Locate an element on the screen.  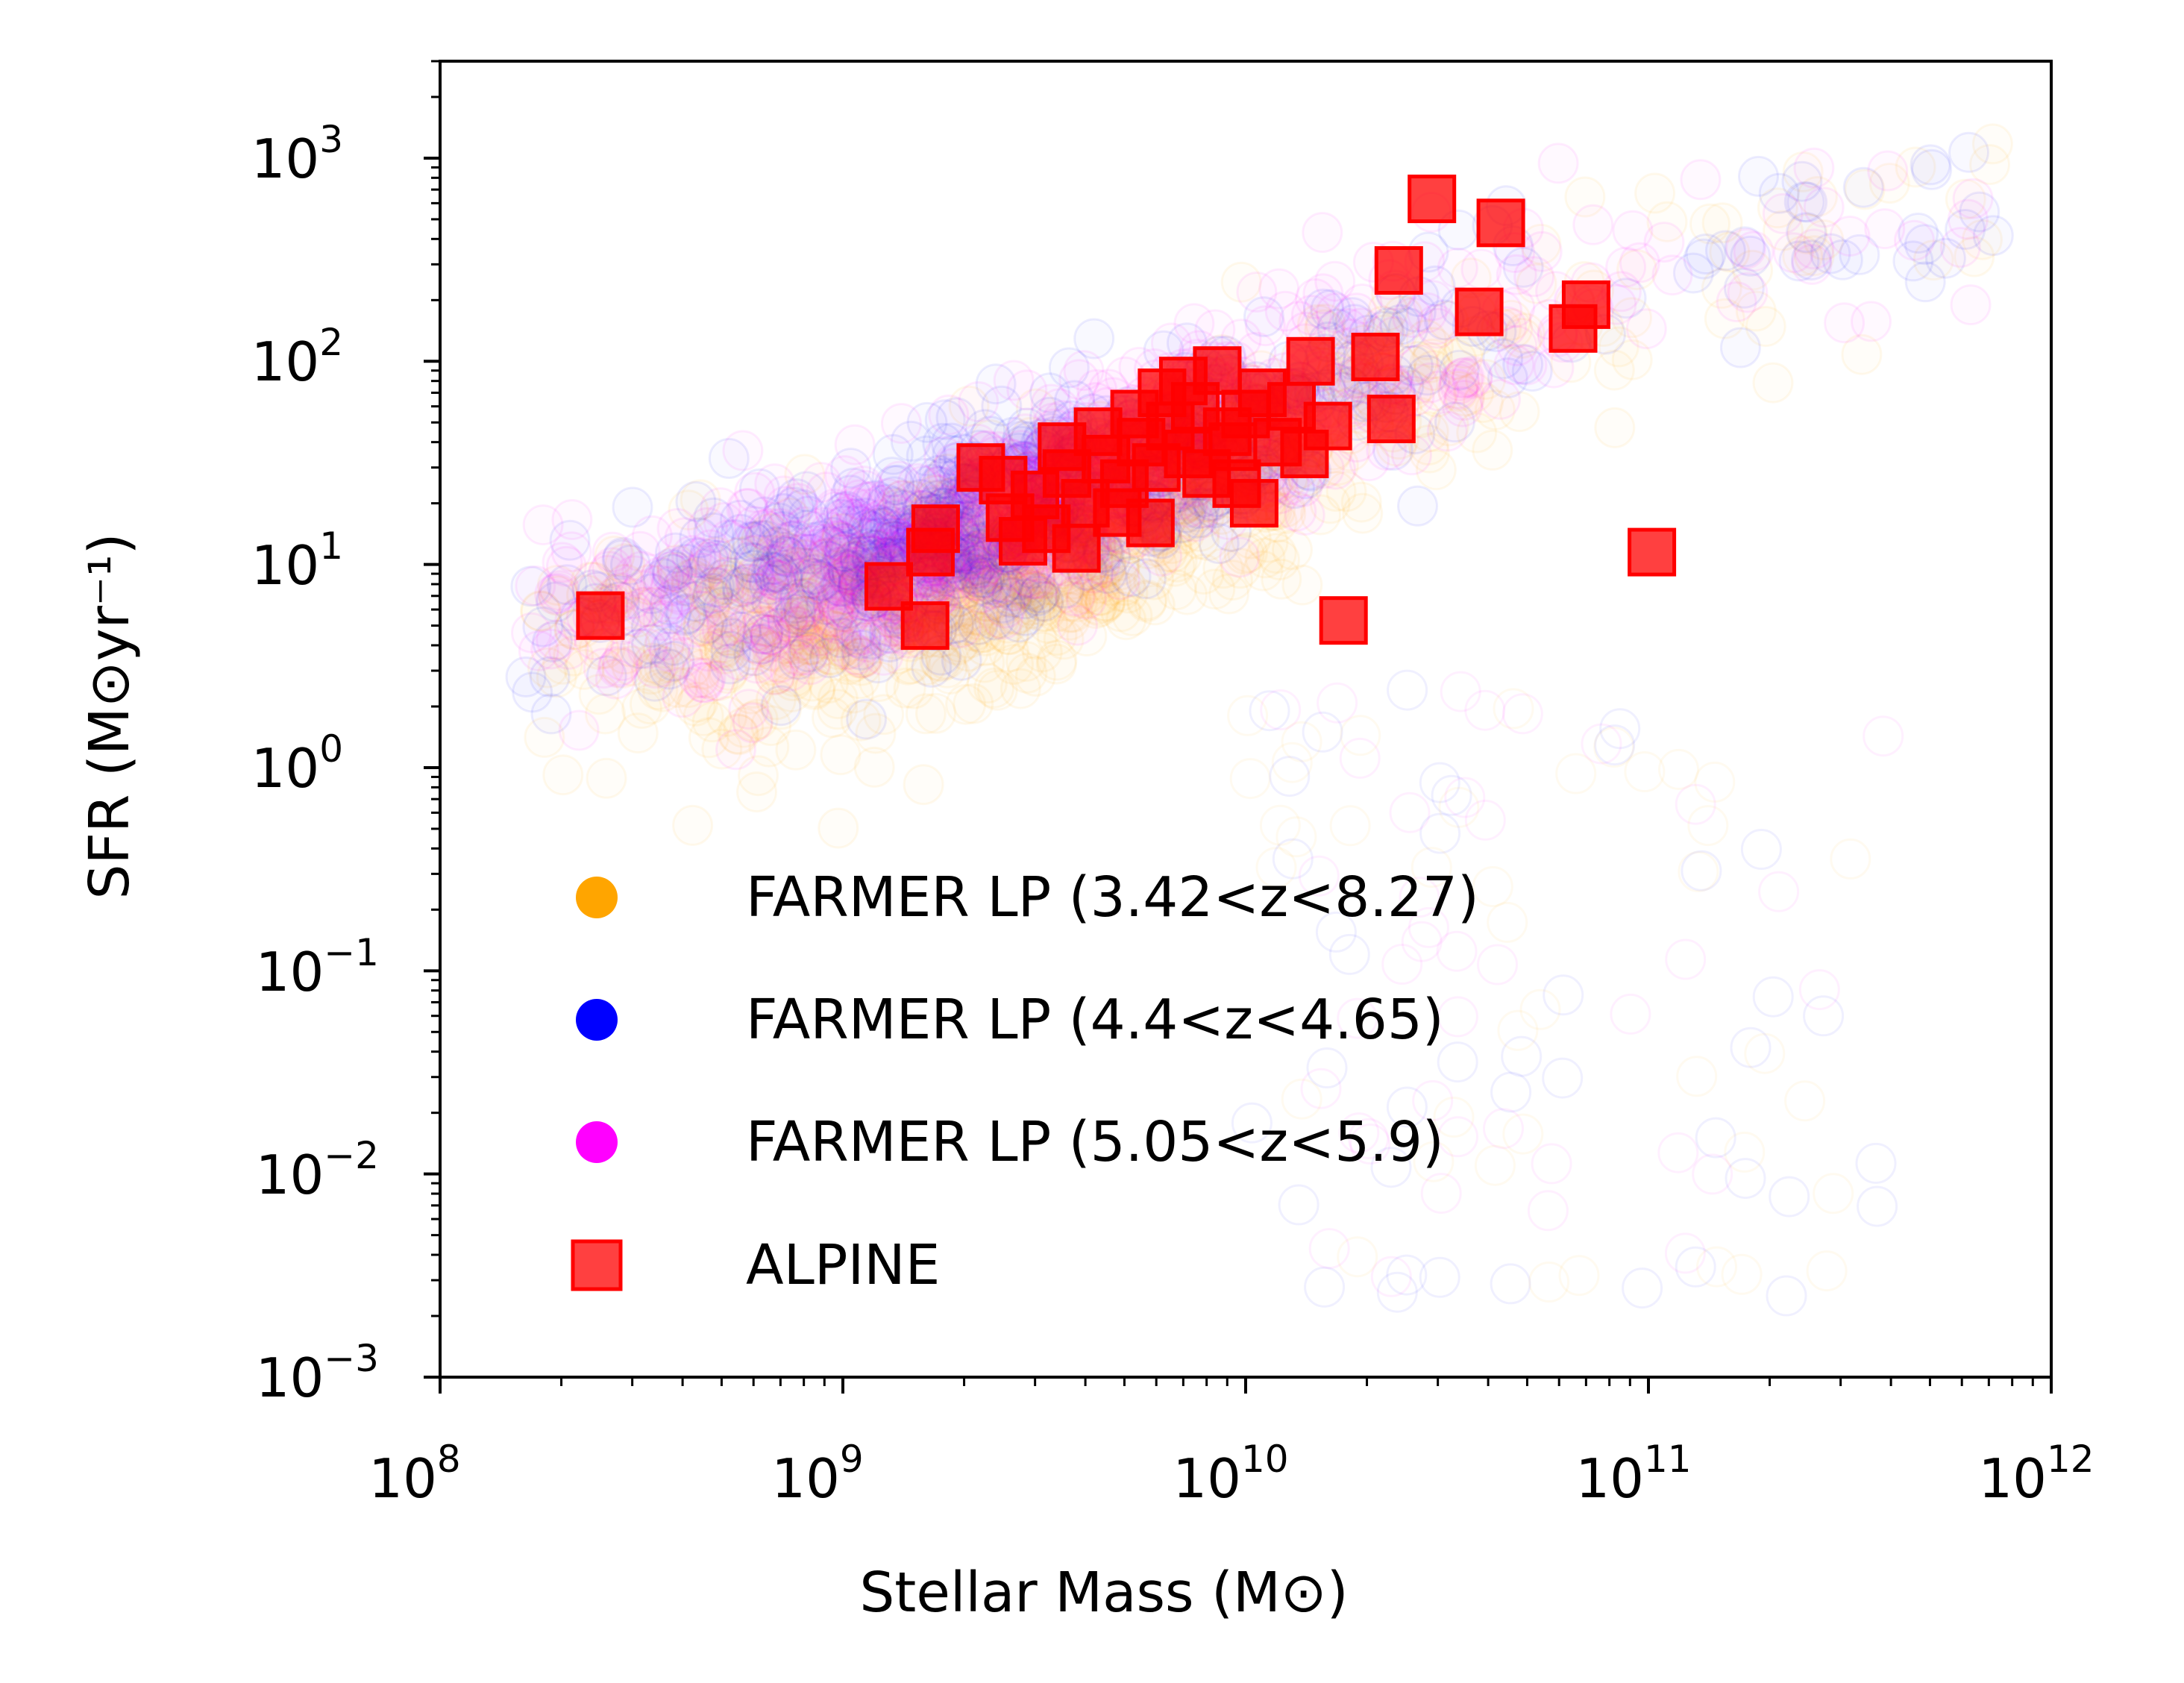
y-tick-label-1e3: 10³ is located at coordinates (297, 154).